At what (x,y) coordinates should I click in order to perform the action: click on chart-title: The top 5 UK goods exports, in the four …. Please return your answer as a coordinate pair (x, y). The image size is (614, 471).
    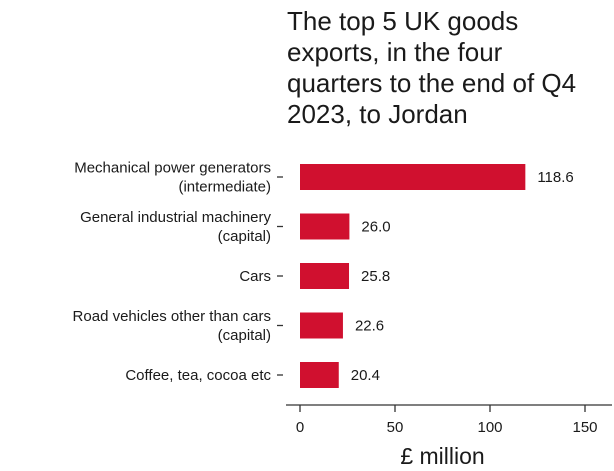
    Looking at the image, I should click on (432, 67).